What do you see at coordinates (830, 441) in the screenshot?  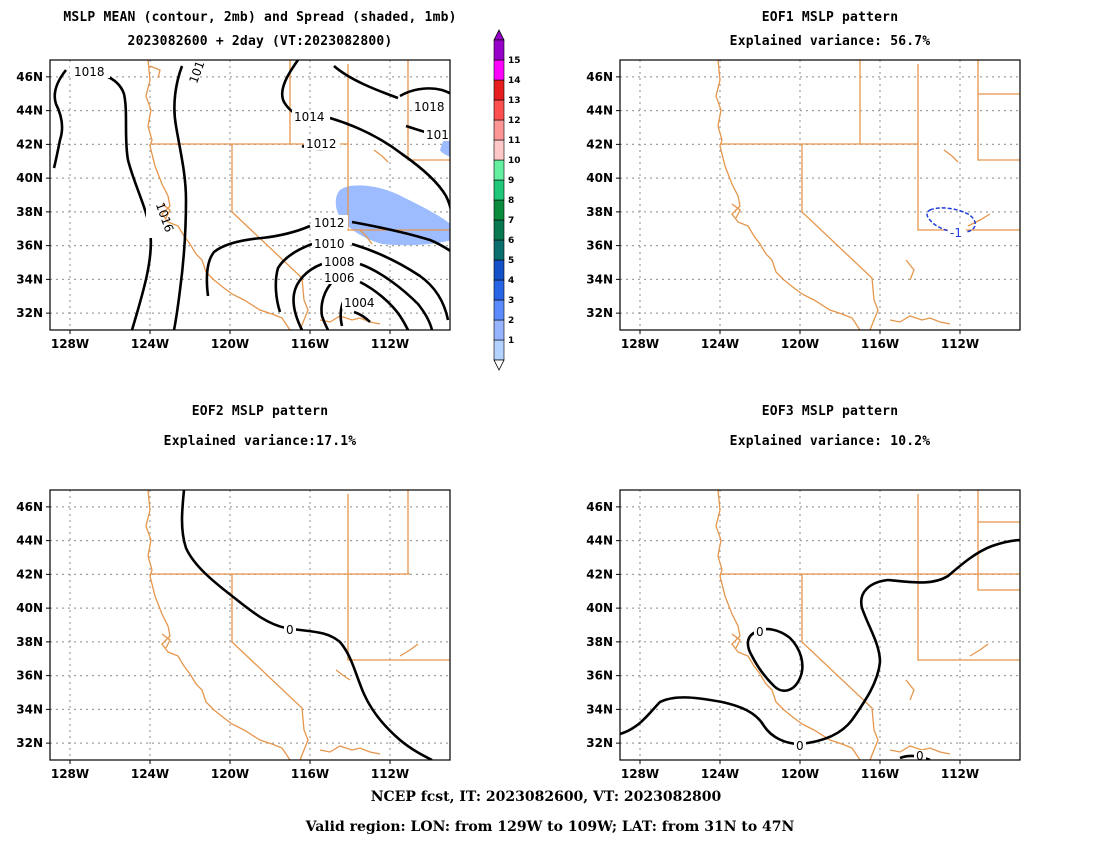 I see `panel4-title-line2: Explained variance: 10.2%` at bounding box center [830, 441].